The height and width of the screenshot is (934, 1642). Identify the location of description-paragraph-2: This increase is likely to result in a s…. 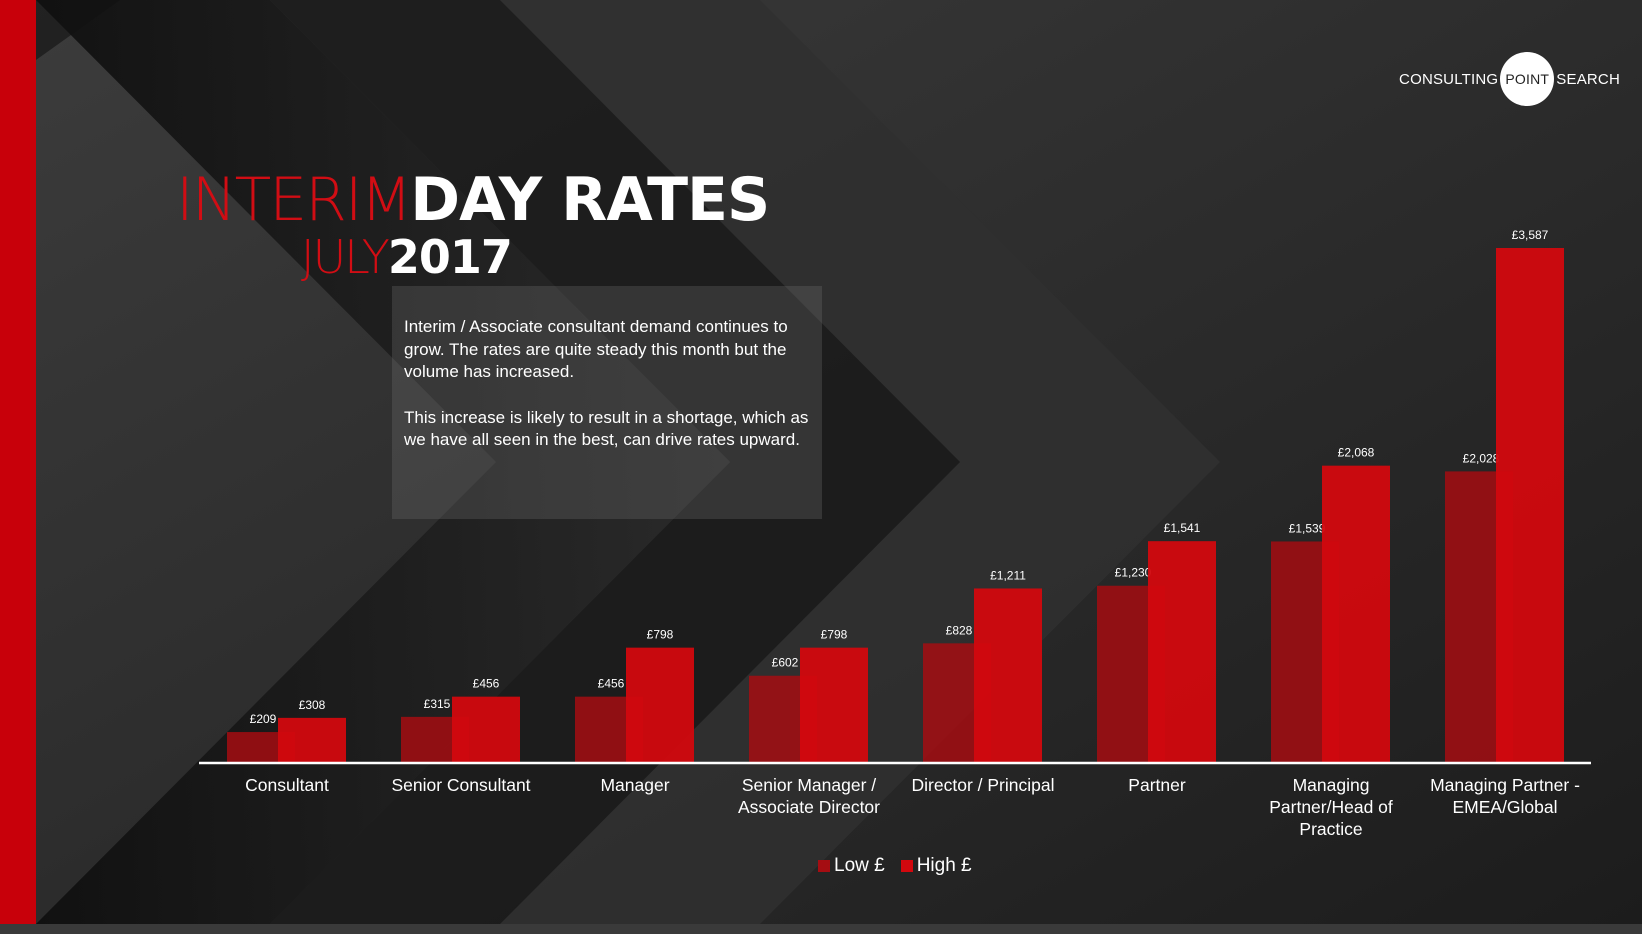
(606, 428).